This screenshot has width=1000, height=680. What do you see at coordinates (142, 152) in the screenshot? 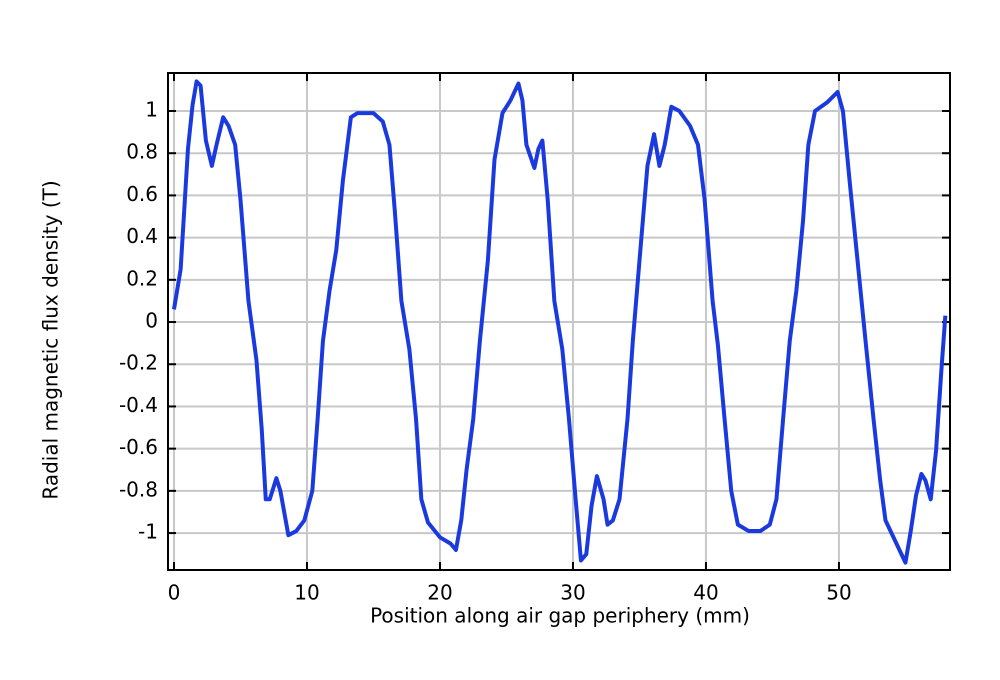
I see `y-tick-label: 0.8` at bounding box center [142, 152].